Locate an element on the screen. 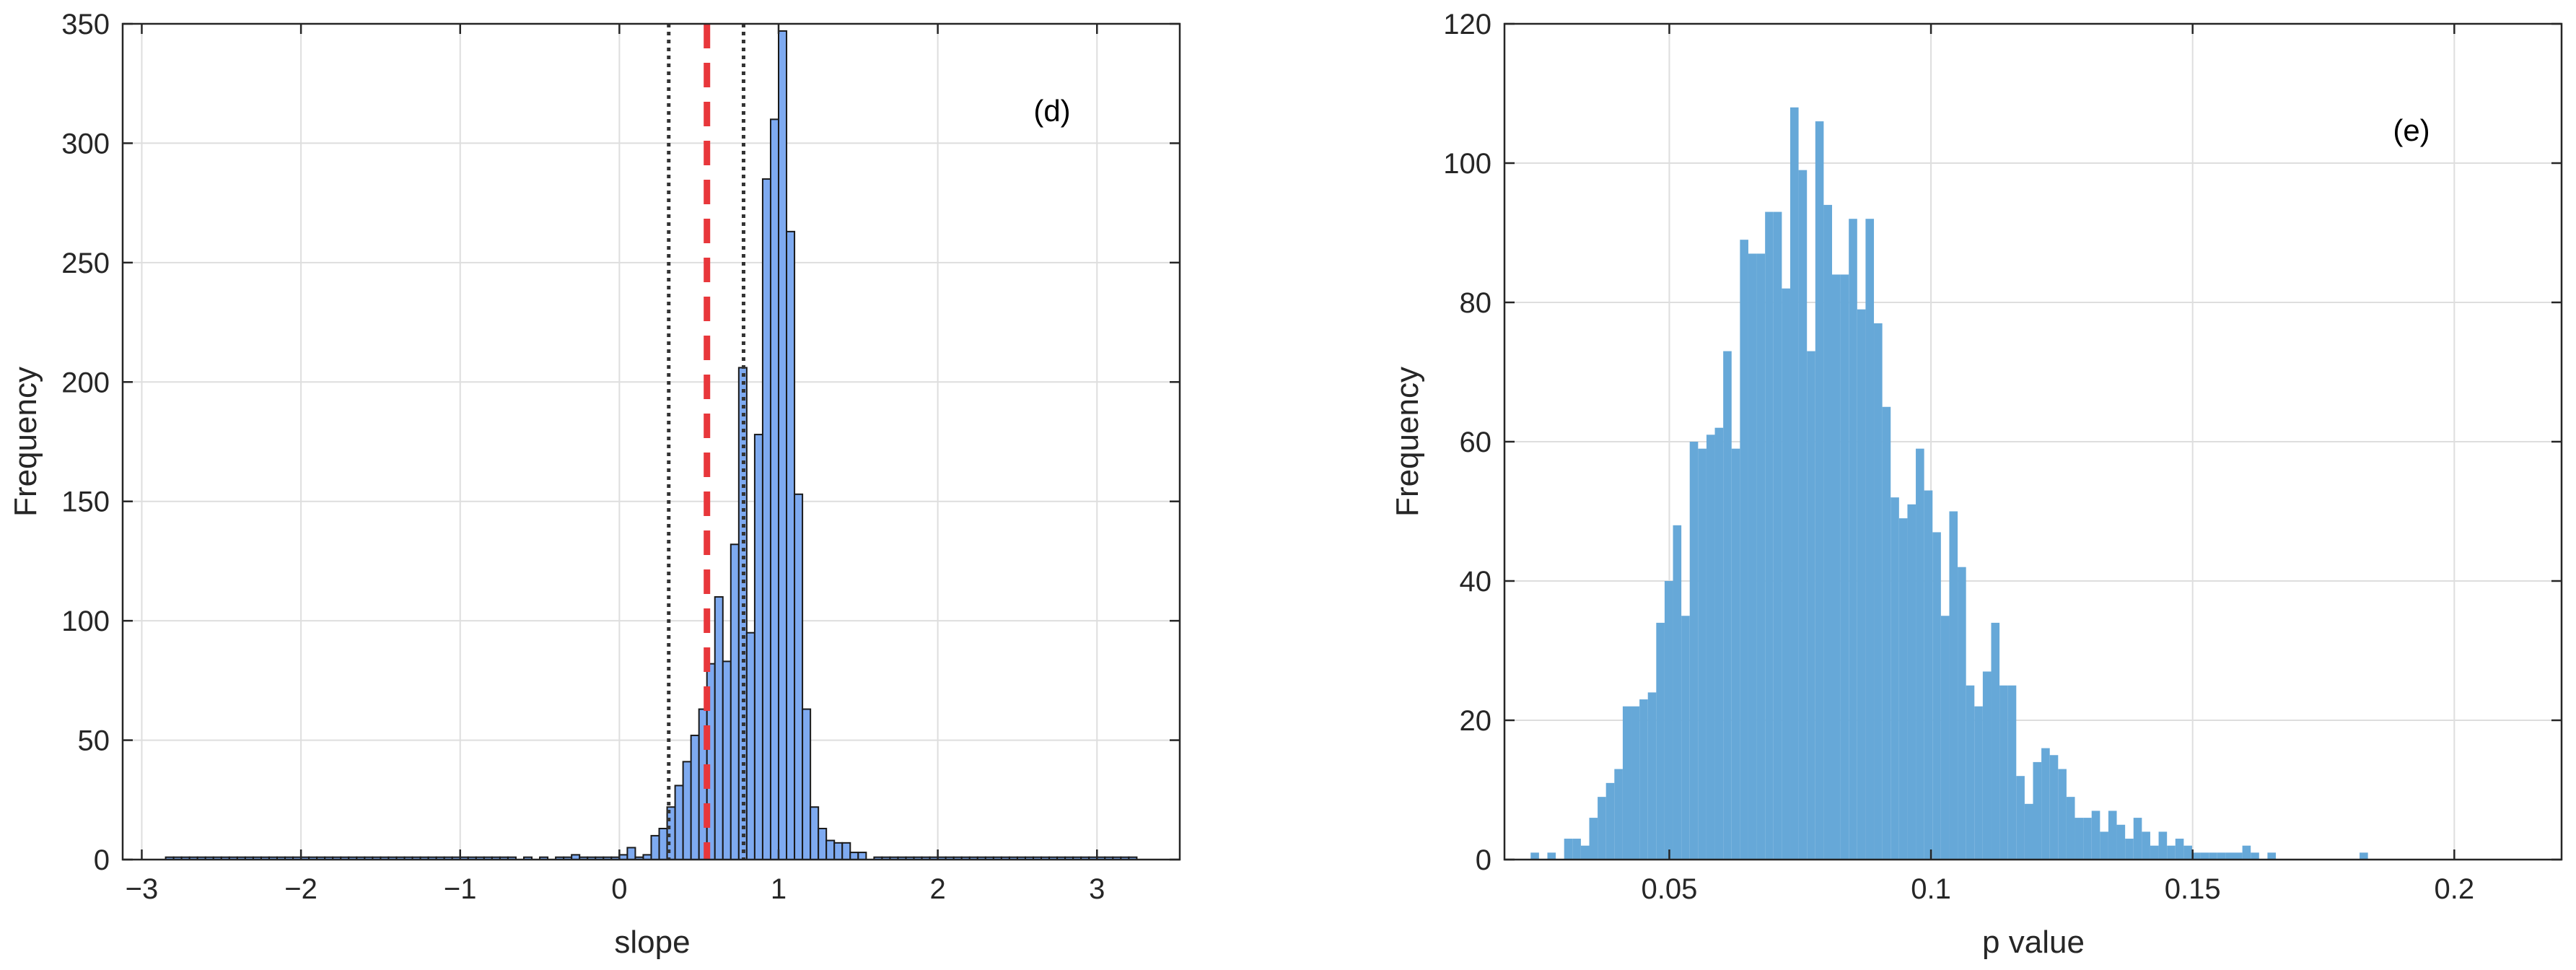 The width and height of the screenshot is (2576, 970). y-tick-label: 40 is located at coordinates (1476, 582).